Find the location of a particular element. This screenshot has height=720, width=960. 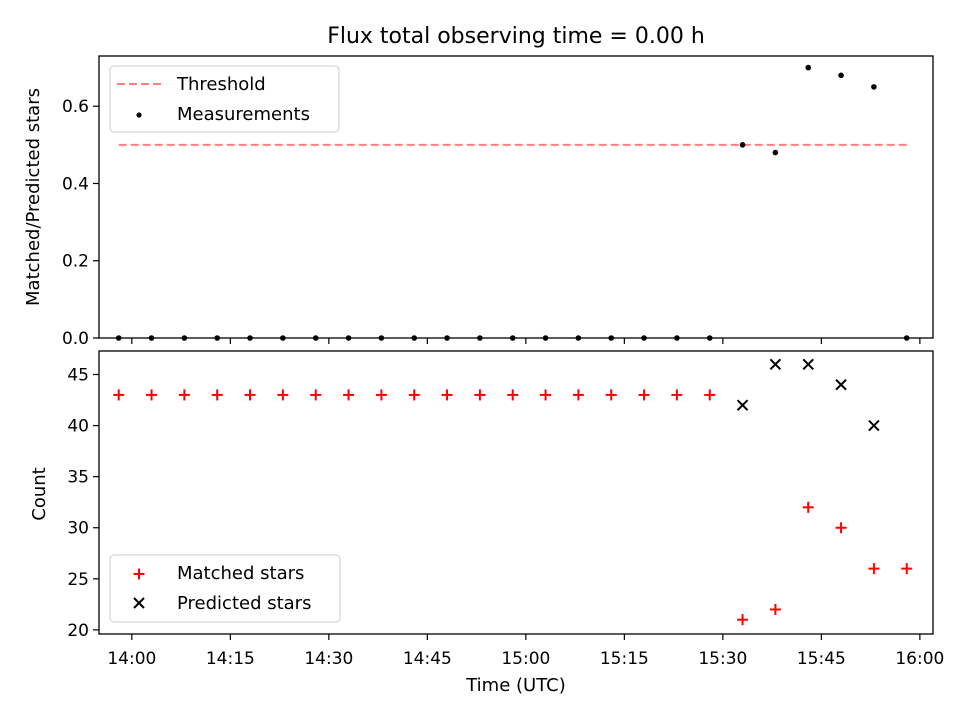

x-tick-label: 15:45 is located at coordinates (821, 659).